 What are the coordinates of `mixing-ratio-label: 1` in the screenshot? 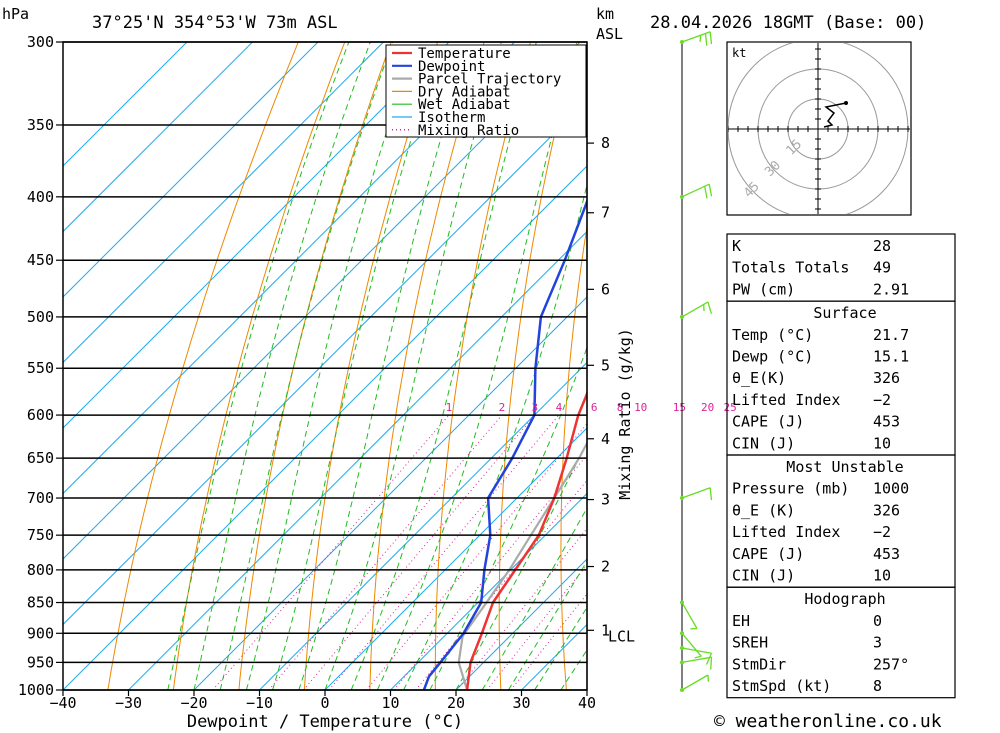 It's located at (449, 407).